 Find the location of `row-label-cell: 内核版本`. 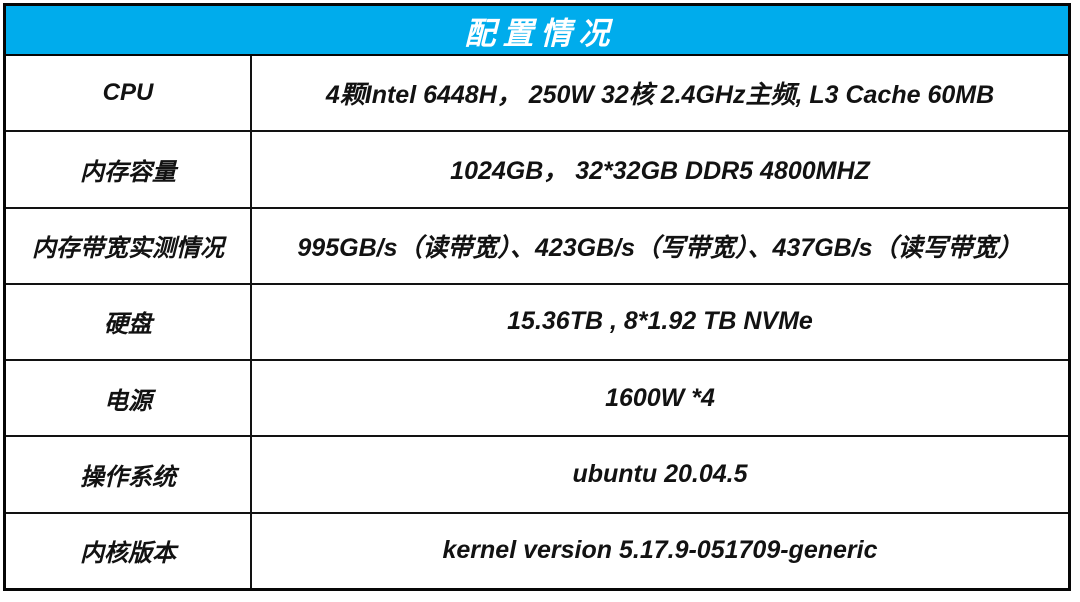

row-label-cell: 内核版本 is located at coordinates (129, 550).